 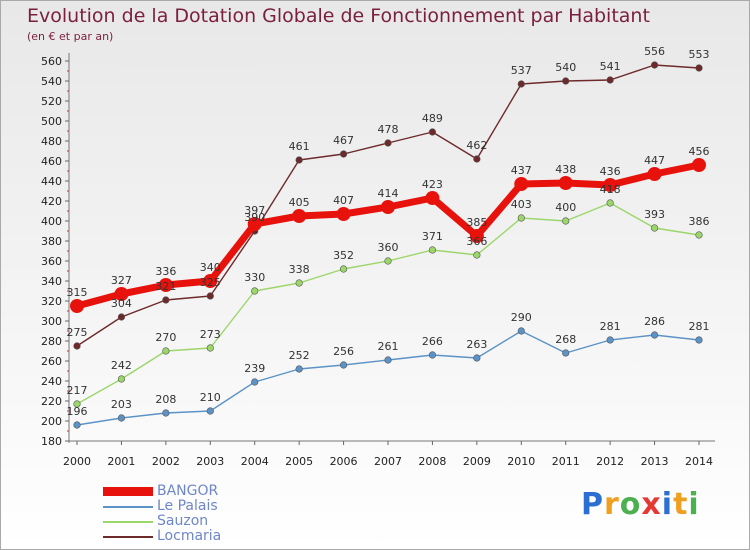 What do you see at coordinates (654, 160) in the screenshot?
I see `data-label: 447` at bounding box center [654, 160].